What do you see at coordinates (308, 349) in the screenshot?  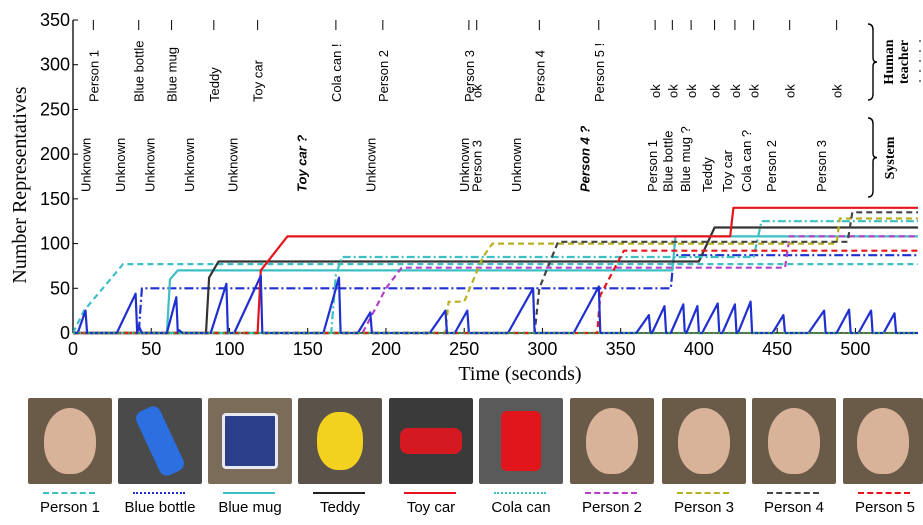 I see `x-tick-label: 150` at bounding box center [308, 349].